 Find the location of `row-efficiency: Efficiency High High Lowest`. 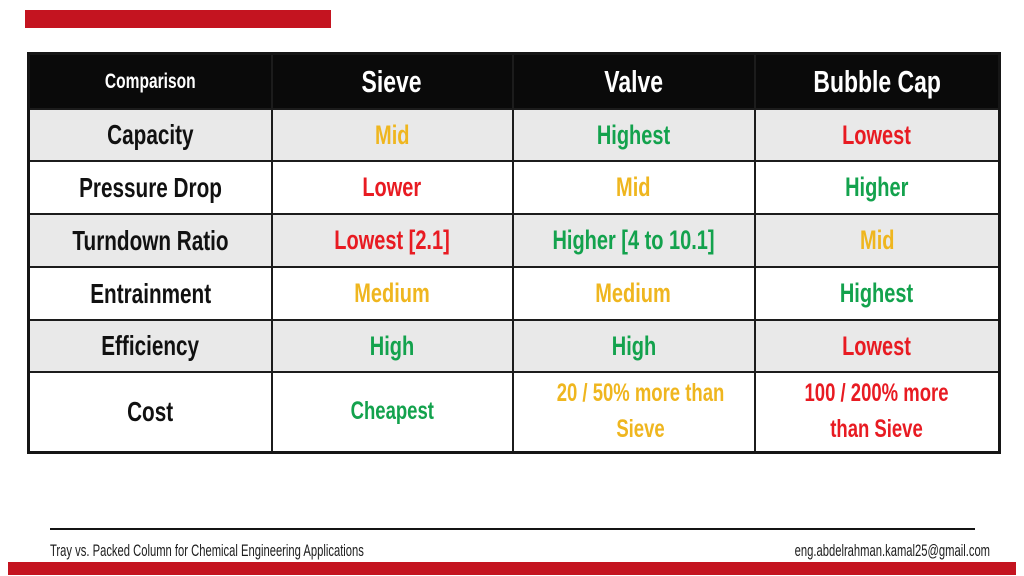

row-efficiency: Efficiency High High Lowest is located at coordinates (514, 346).